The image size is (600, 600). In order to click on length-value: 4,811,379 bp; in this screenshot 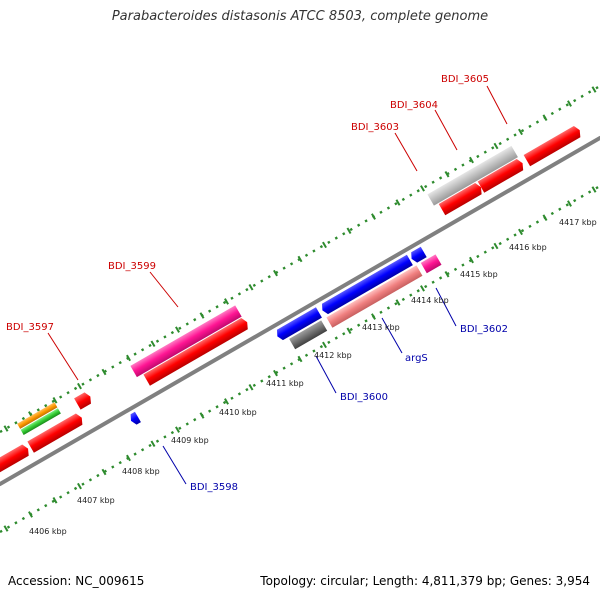, I will do `click(464, 581)`.